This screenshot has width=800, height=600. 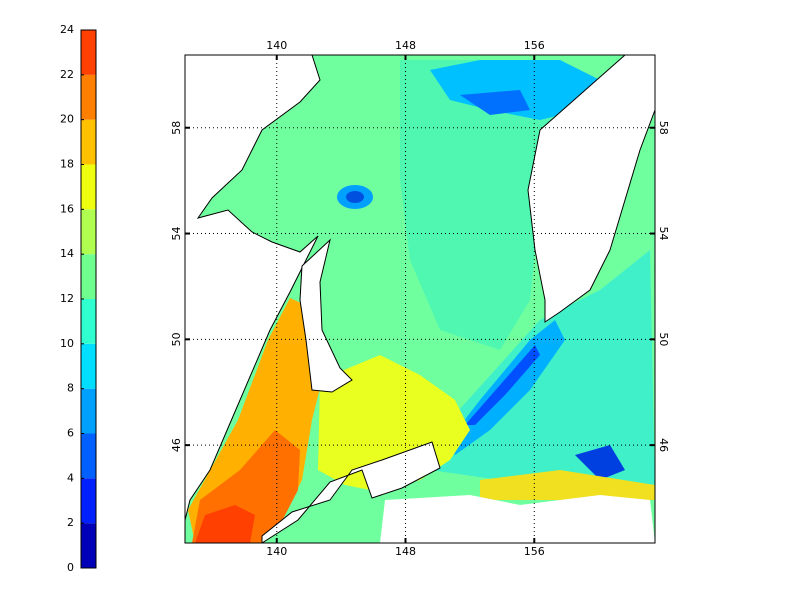 What do you see at coordinates (663, 445) in the screenshot?
I see `lat-label-right: 46` at bounding box center [663, 445].